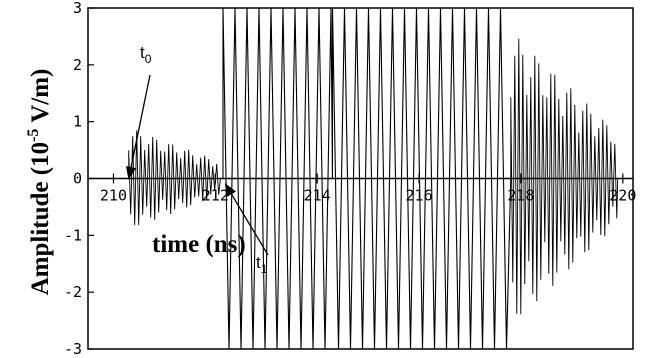 Image resolution: width=672 pixels, height=358 pixels. What do you see at coordinates (520, 196) in the screenshot?
I see `x-tick-label: 218` at bounding box center [520, 196].